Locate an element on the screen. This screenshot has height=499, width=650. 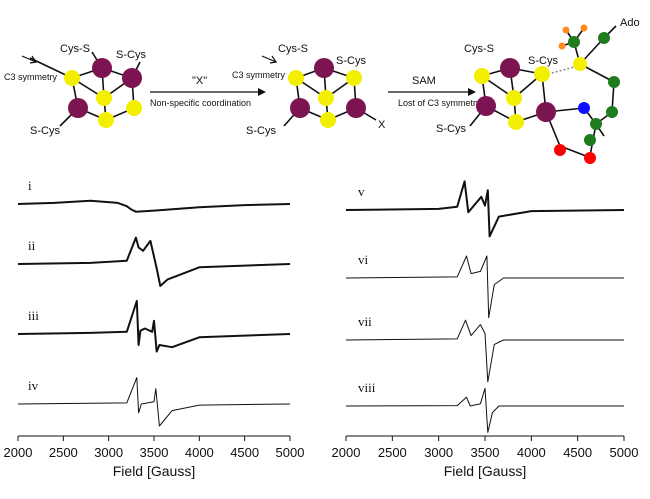
nitrogen-atom is located at coordinates (584, 108).